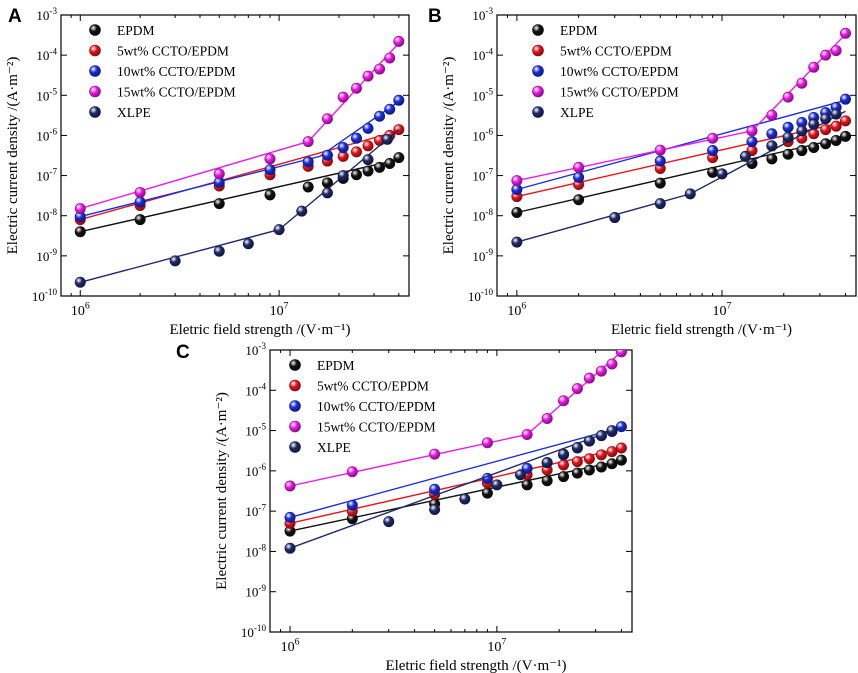 This screenshot has height=673, width=858. Describe the element at coordinates (619, 92) in the screenshot. I see `legend-label: 15wt% CCTO/EPDM` at that location.